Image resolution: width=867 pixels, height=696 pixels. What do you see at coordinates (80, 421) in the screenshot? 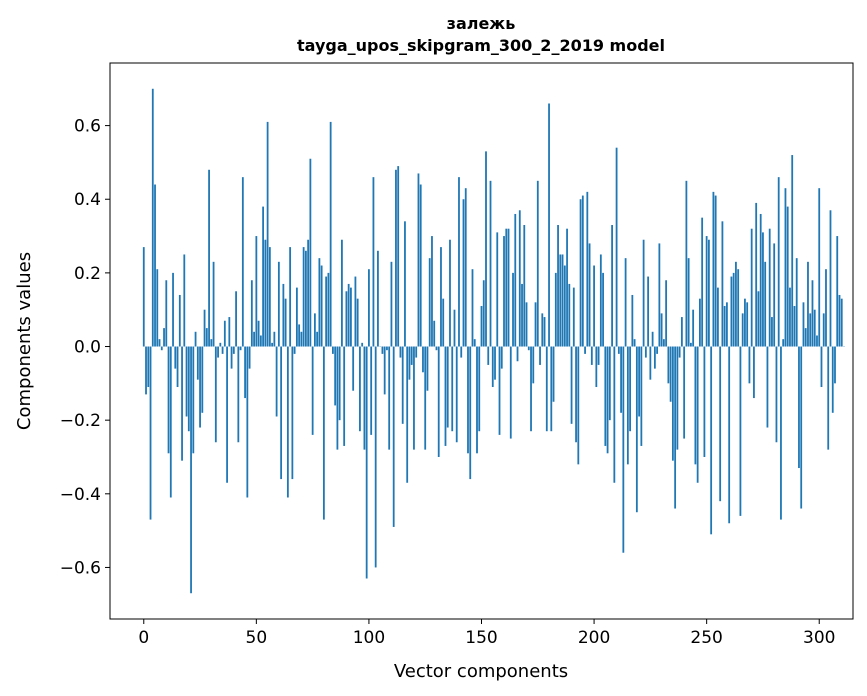
I see `y-tick-label: −0.2` at bounding box center [80, 421].